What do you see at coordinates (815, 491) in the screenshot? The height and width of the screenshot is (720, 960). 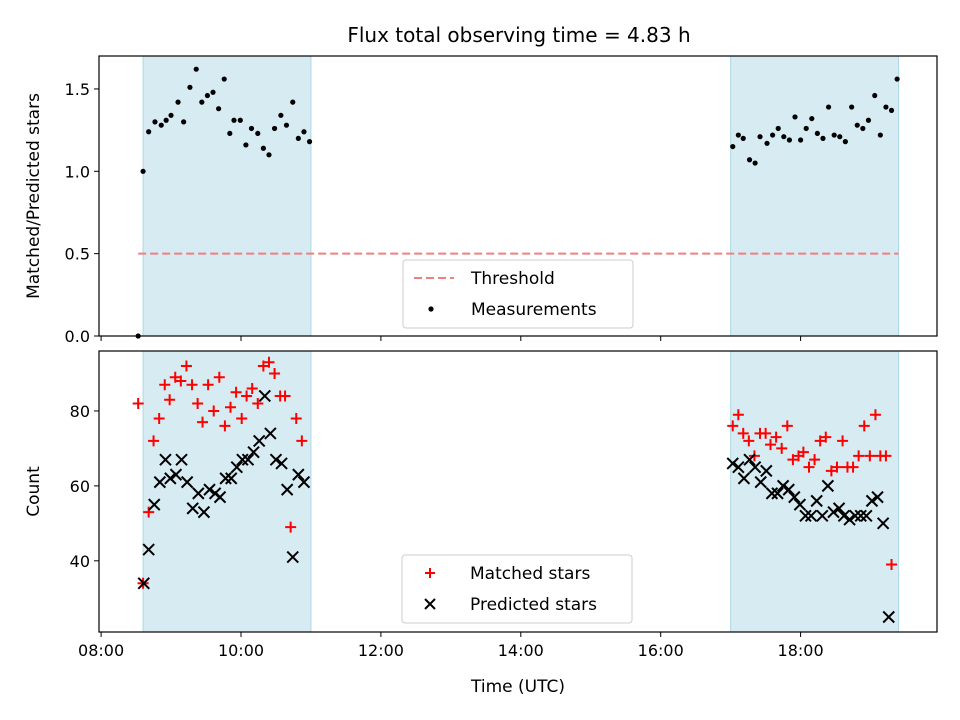 I see `bottom-shaded-interval` at bounding box center [815, 491].